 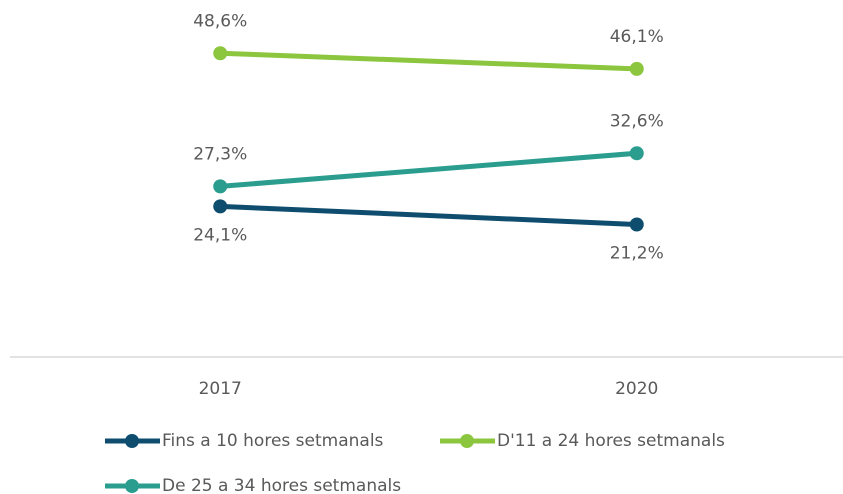 What do you see at coordinates (637, 254) in the screenshot?
I see `data-label: 21,2%` at bounding box center [637, 254].